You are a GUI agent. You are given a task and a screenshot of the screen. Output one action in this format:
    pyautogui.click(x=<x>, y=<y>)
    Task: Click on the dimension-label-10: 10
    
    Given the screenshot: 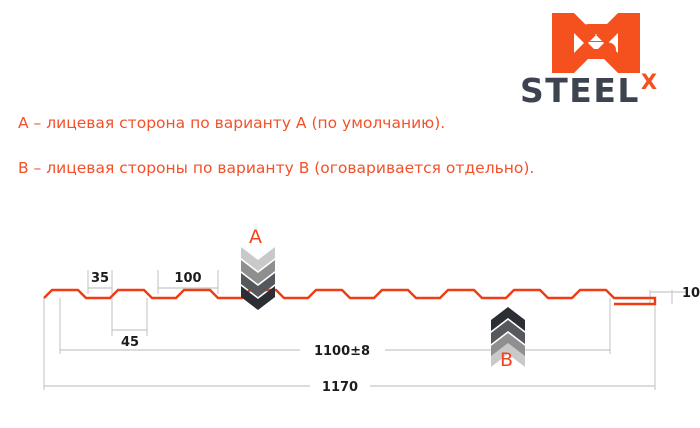 What is the action you would take?
    pyautogui.click(x=691, y=293)
    